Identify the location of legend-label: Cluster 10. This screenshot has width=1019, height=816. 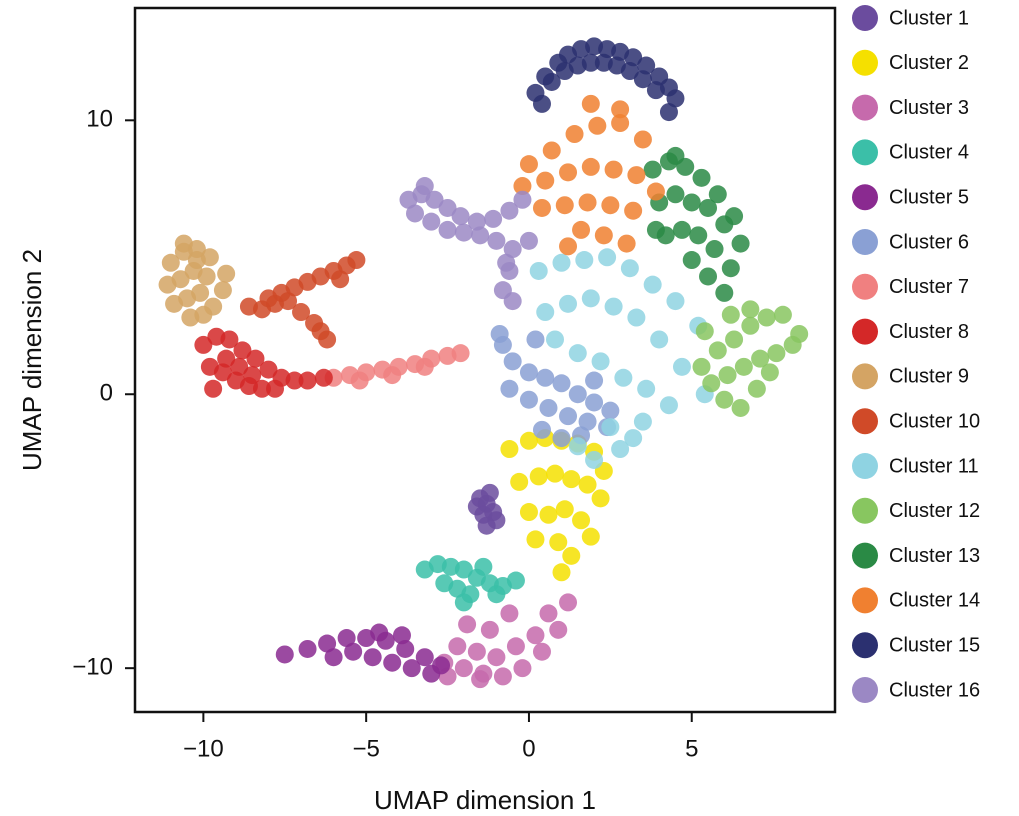
(934, 421).